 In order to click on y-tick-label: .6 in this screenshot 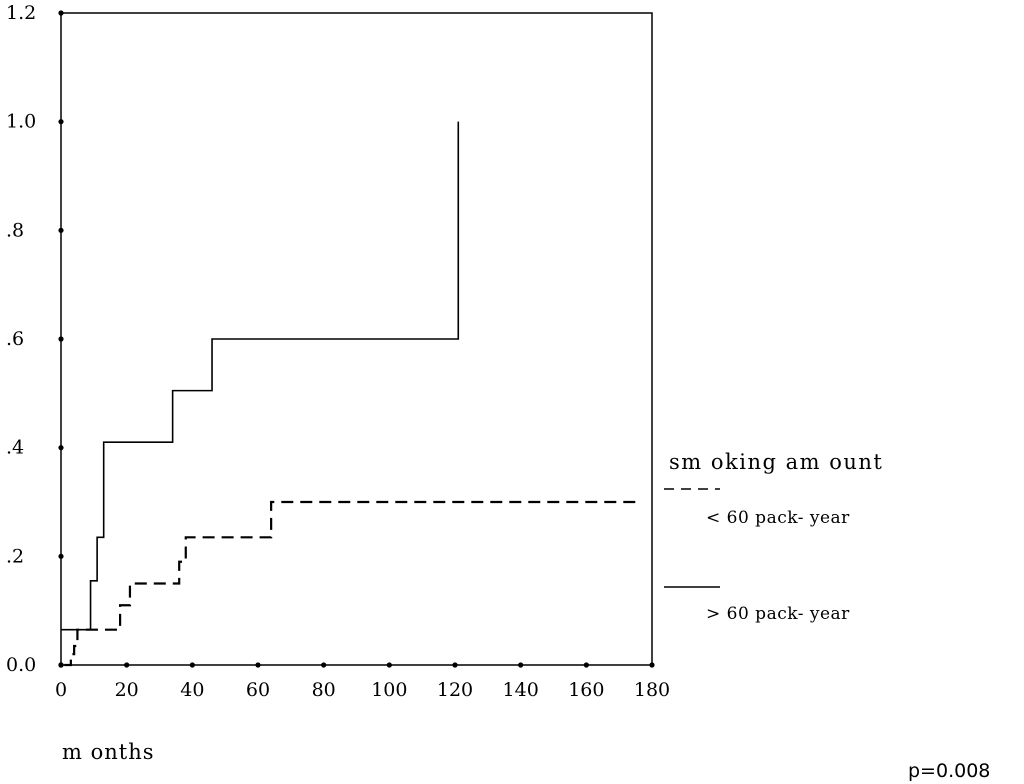, I will do `click(15, 339)`.